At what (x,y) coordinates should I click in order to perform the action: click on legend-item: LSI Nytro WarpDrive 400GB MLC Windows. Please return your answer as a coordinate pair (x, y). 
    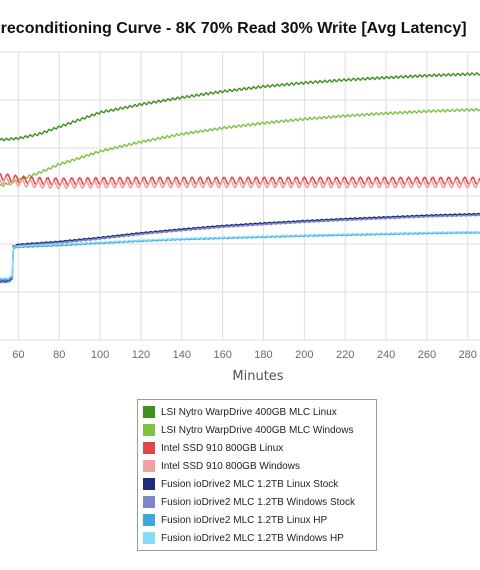
    Looking at the image, I should click on (257, 430).